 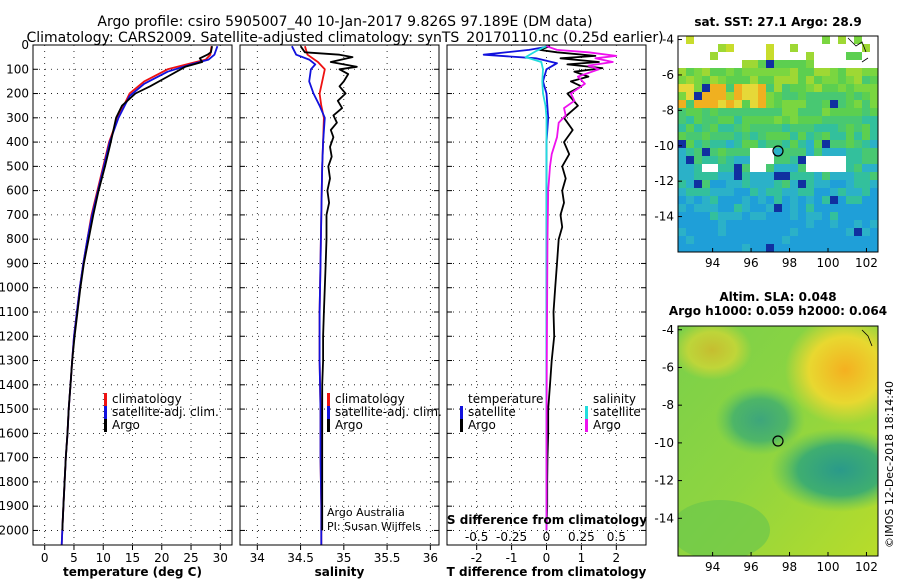 What do you see at coordinates (257, 558) in the screenshot?
I see `x-tick-label: 34` at bounding box center [257, 558].